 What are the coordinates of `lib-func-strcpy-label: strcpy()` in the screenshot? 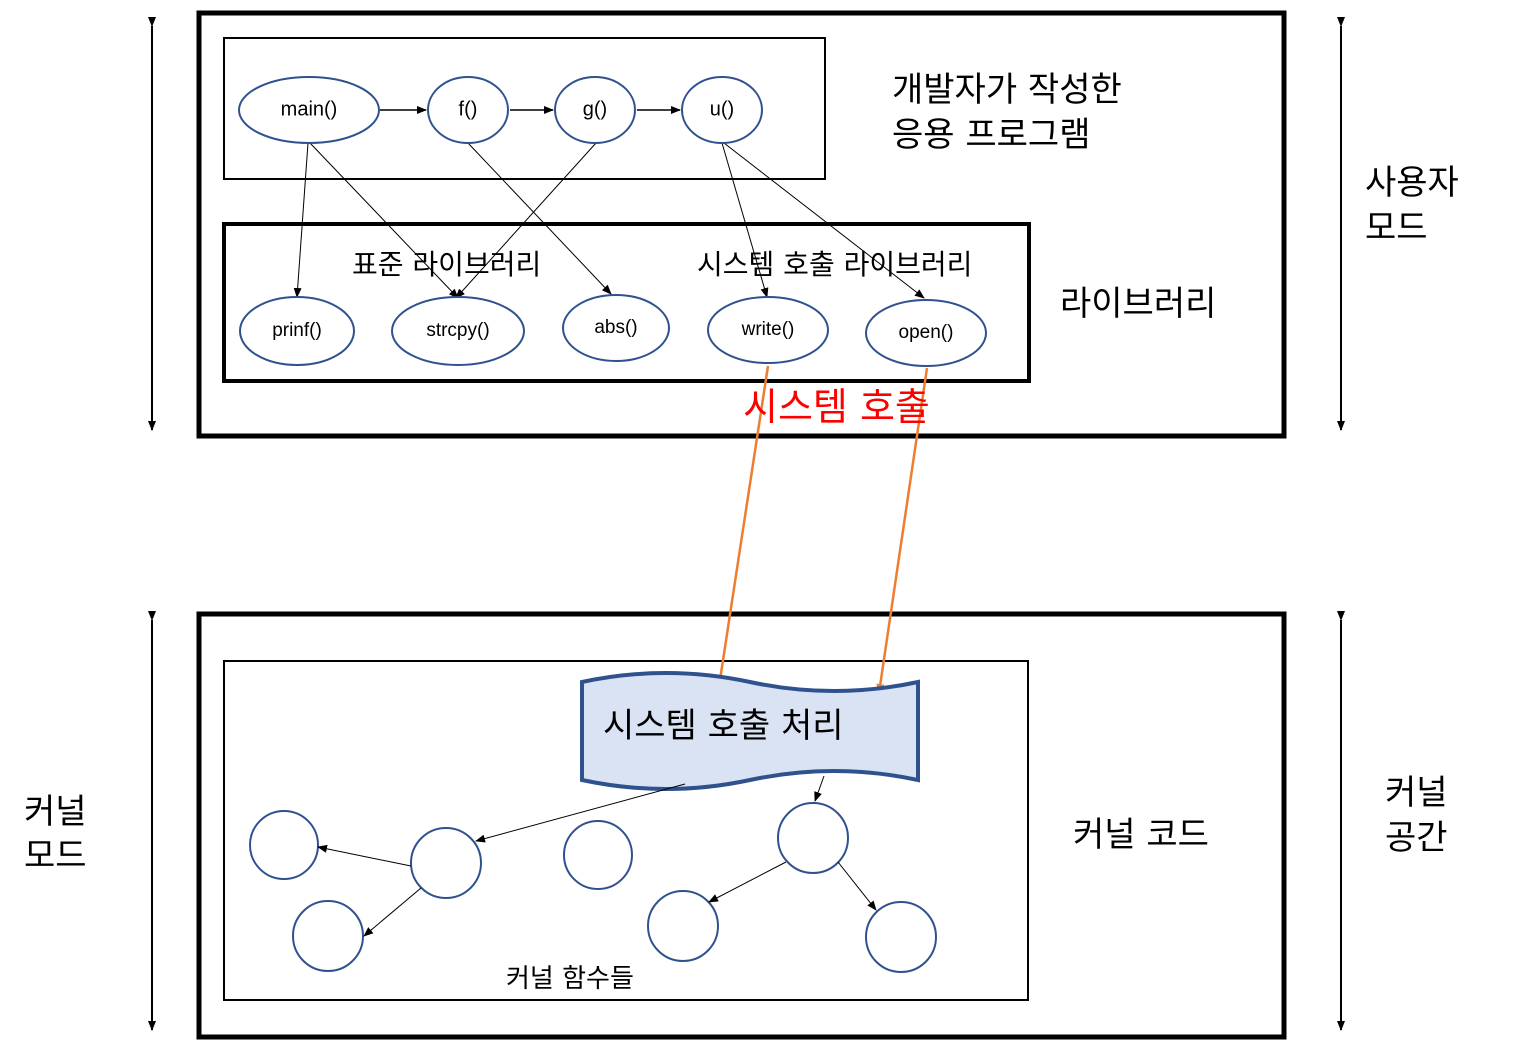 It's located at (457, 330).